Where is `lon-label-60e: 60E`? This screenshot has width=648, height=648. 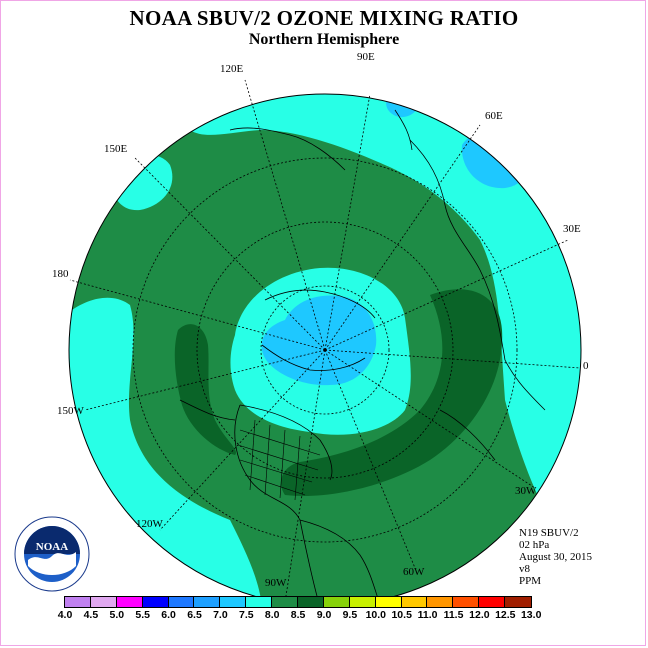
lon-label-60e: 60E is located at coordinates (494, 116).